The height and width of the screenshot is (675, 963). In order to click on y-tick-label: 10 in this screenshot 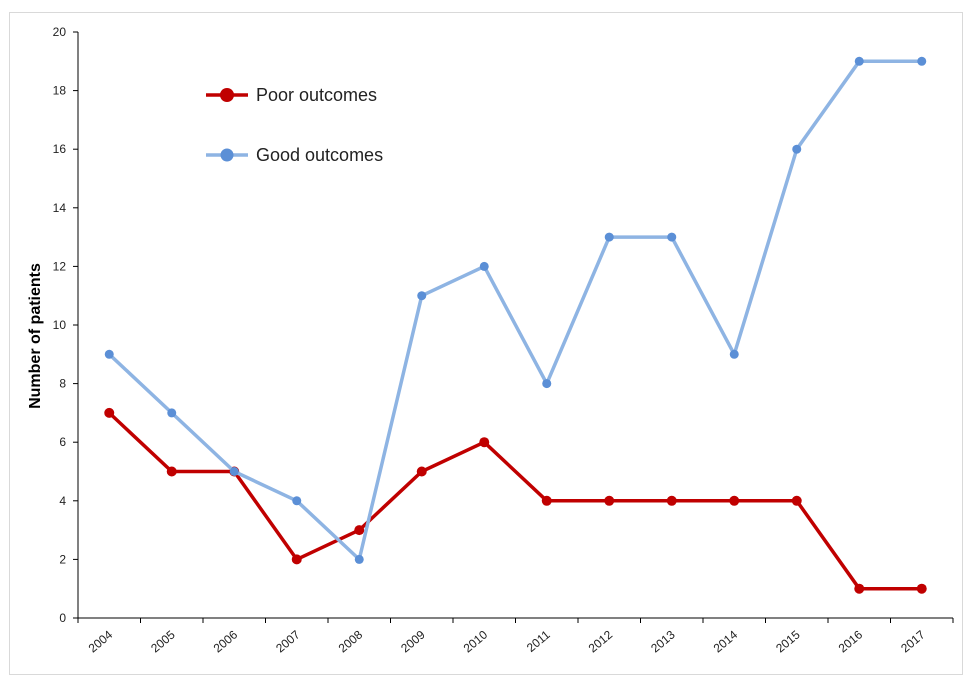, I will do `click(60, 325)`.